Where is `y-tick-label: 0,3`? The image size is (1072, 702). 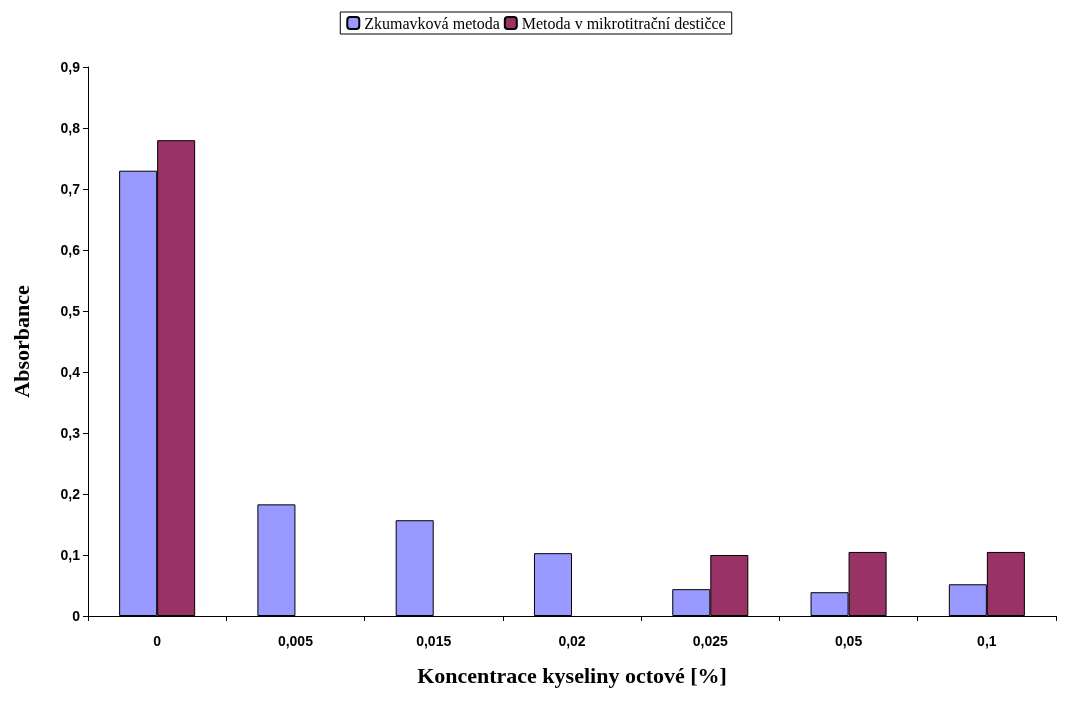 y-tick-label: 0,3 is located at coordinates (70, 433).